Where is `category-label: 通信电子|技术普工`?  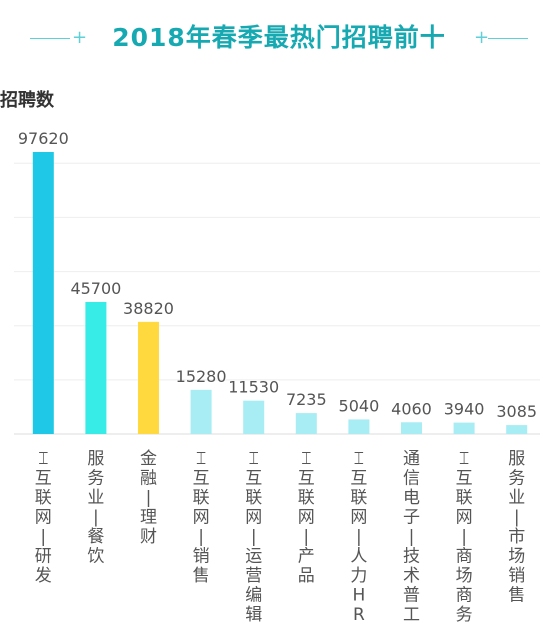
category-label: 通信电子|技术普工 is located at coordinates (411, 537).